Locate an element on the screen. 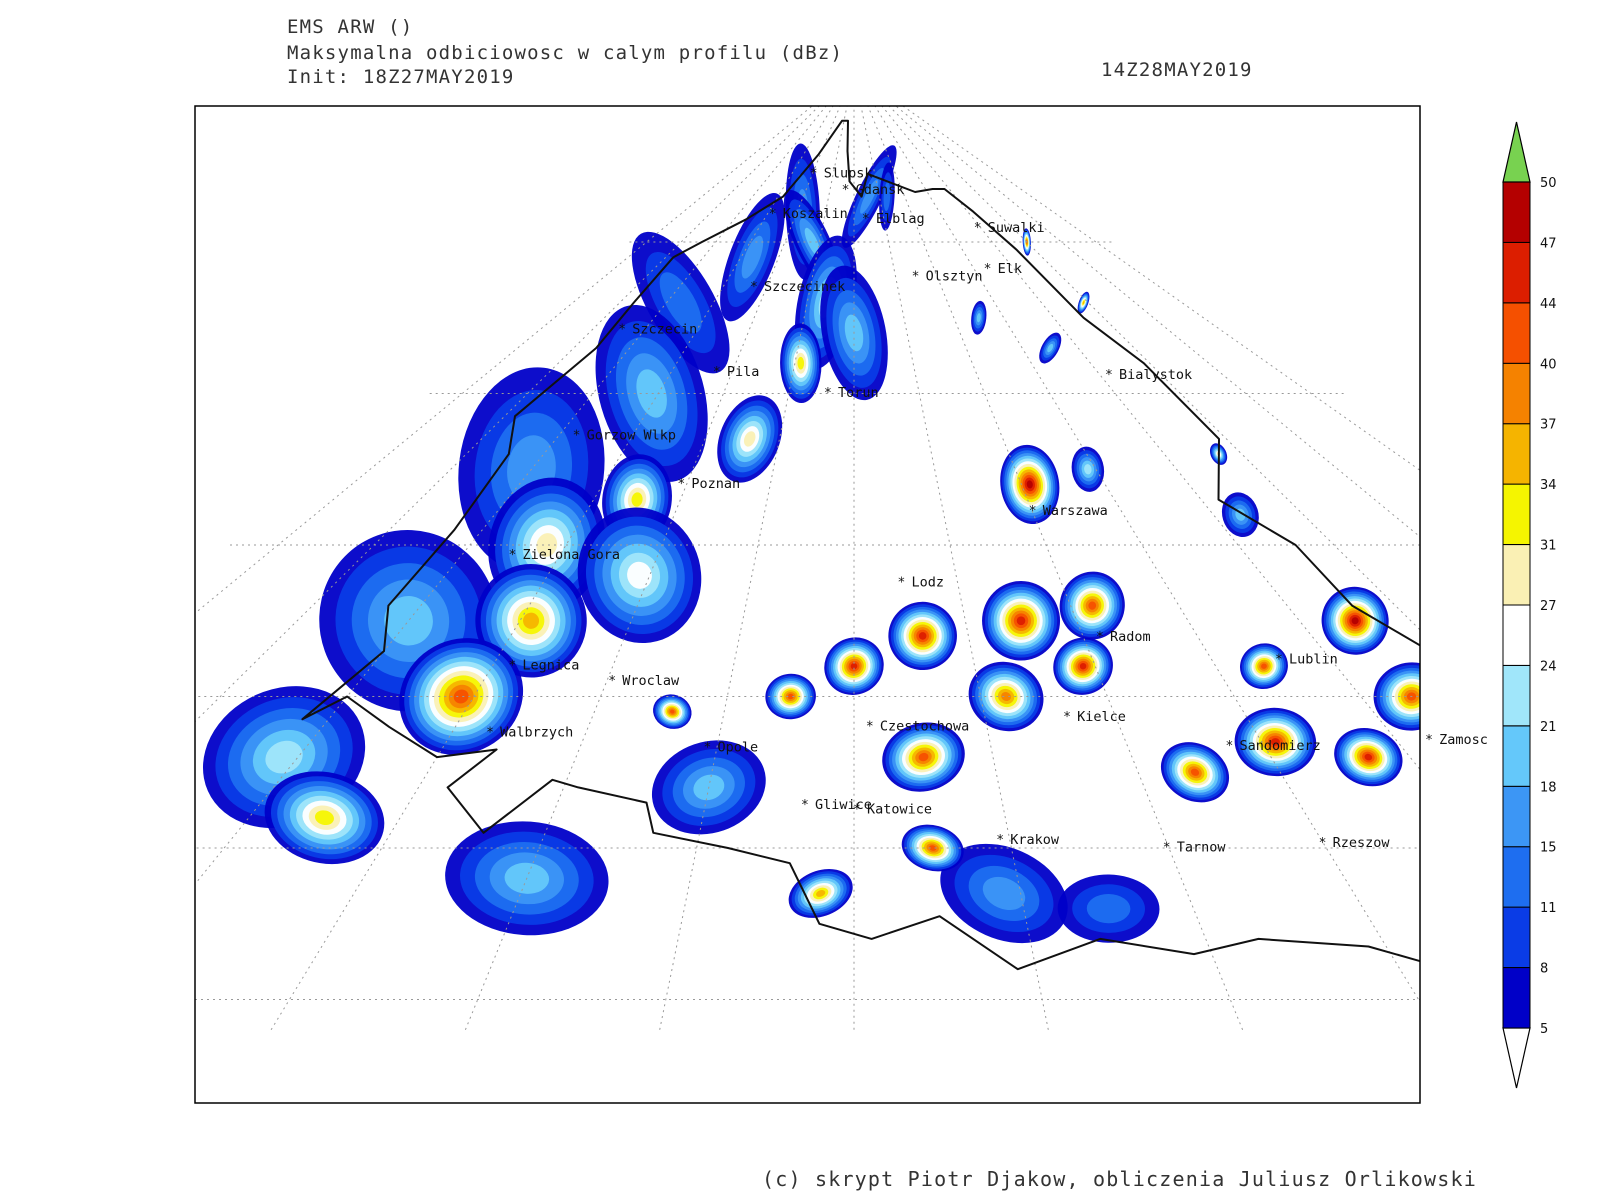  legend-tick-label: 15 is located at coordinates (1548, 848).